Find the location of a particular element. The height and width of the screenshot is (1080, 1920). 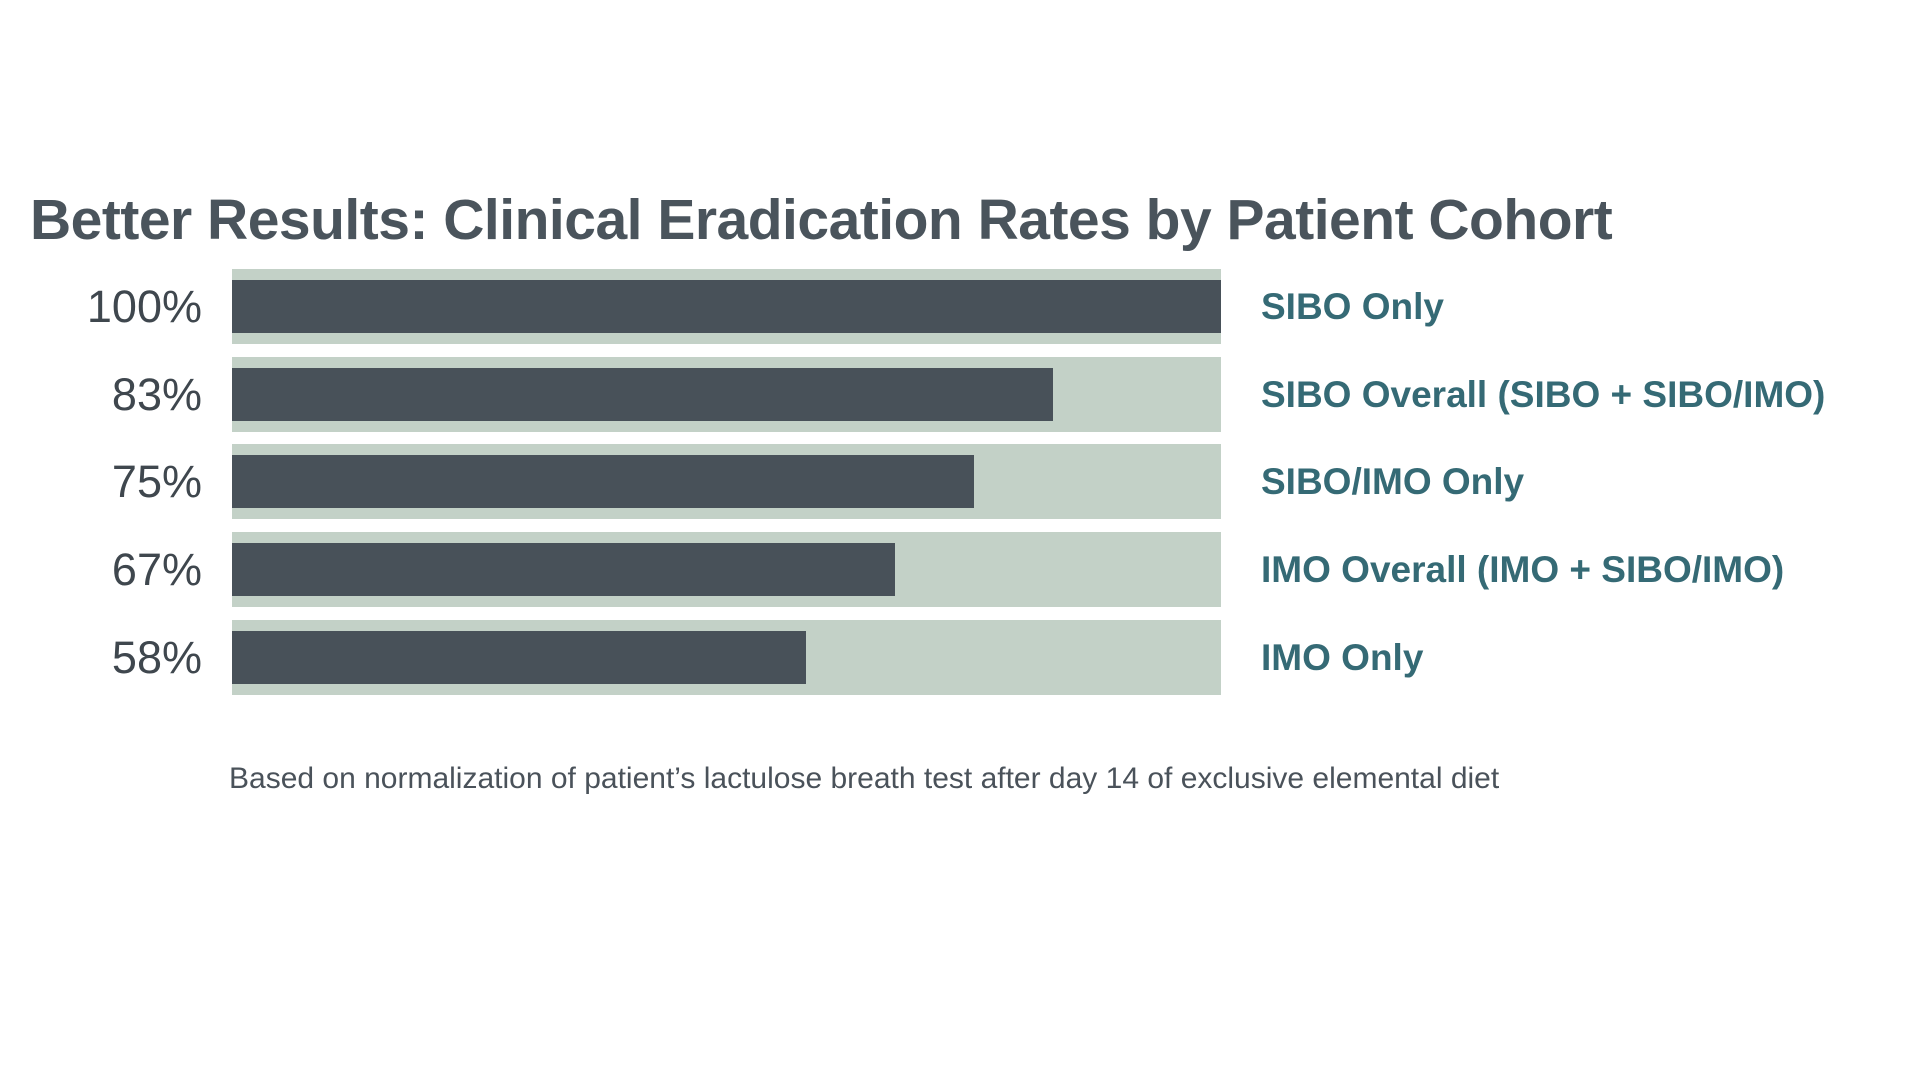

chart-row: 100% SIBO Only is located at coordinates (912, 306).